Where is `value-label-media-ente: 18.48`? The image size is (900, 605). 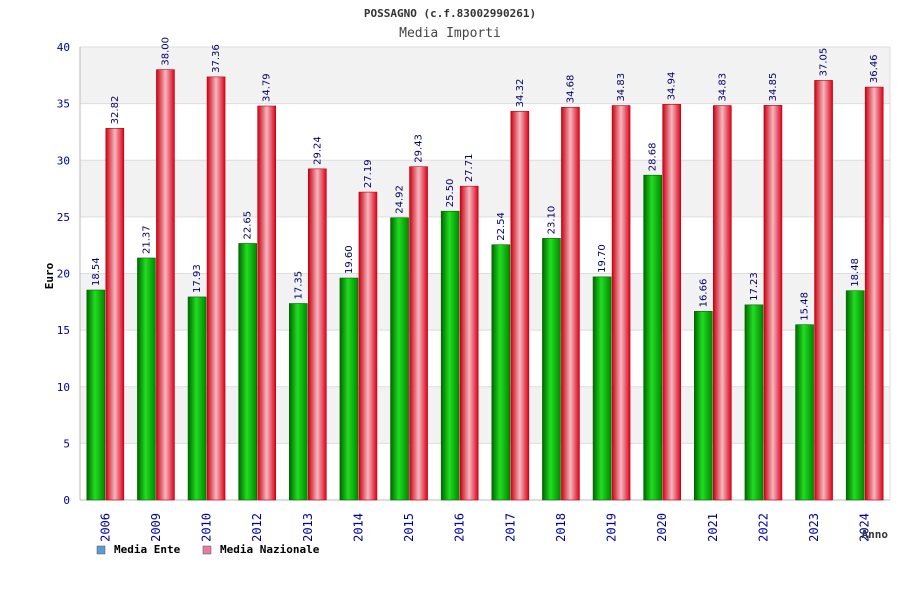 value-label-media-ente: 18.48 is located at coordinates (855, 272).